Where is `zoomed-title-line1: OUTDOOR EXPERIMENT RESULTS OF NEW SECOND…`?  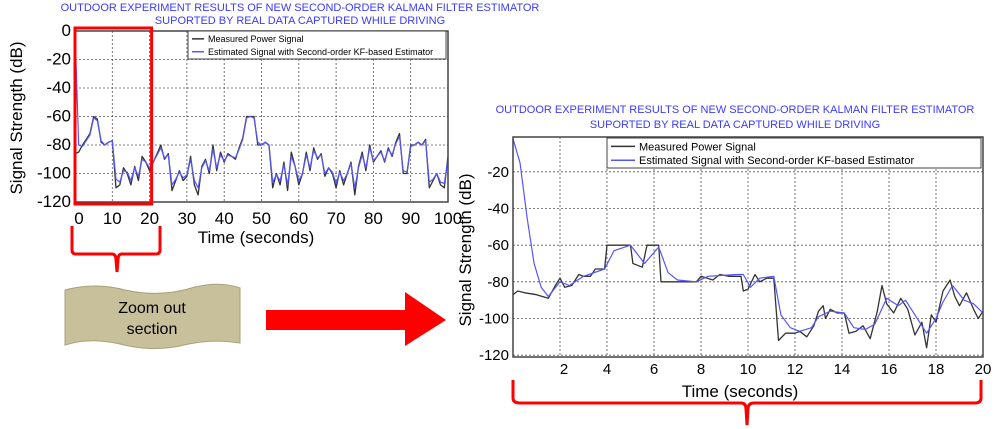 zoomed-title-line1: OUTDOOR EXPERIMENT RESULTS OF NEW SECOND… is located at coordinates (735, 110).